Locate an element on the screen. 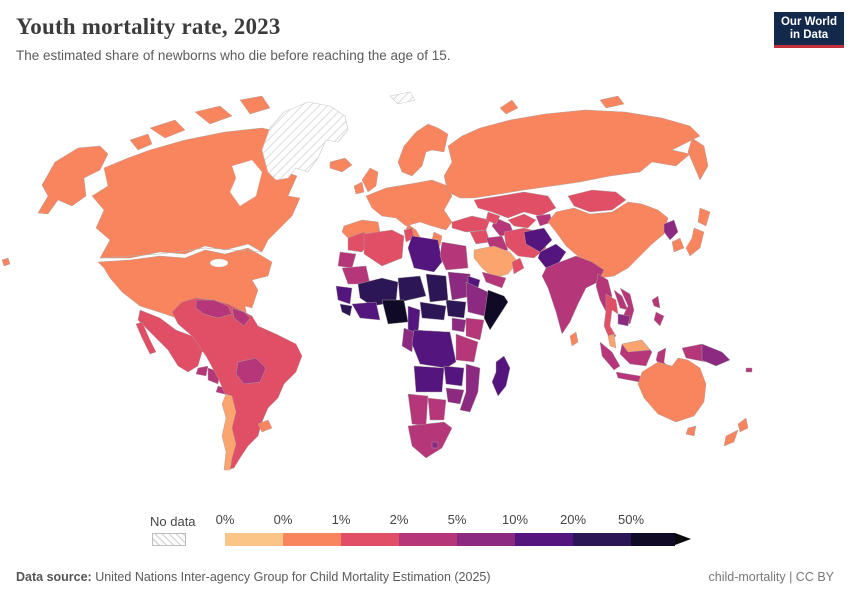 This screenshot has height=600, width=850. region-svalbard is located at coordinates (402, 98).